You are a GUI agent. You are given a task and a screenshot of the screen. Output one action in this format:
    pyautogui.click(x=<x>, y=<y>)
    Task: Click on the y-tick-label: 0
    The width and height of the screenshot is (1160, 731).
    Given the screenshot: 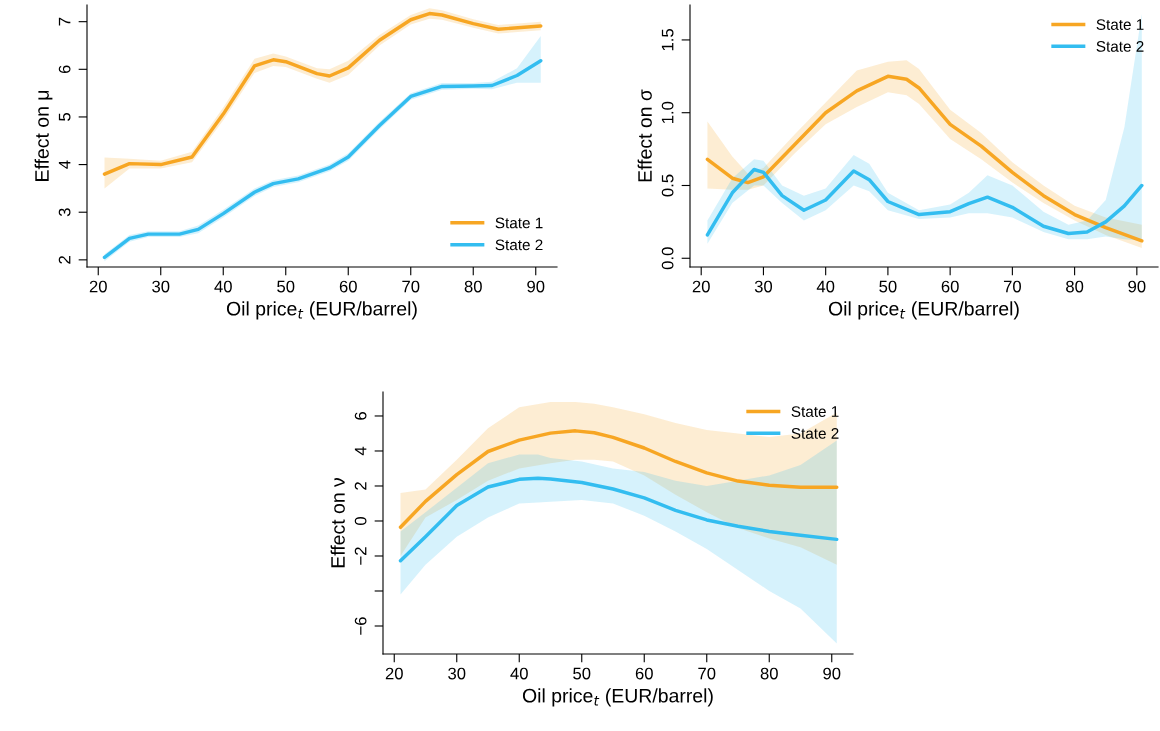 What is the action you would take?
    pyautogui.click(x=360, y=521)
    